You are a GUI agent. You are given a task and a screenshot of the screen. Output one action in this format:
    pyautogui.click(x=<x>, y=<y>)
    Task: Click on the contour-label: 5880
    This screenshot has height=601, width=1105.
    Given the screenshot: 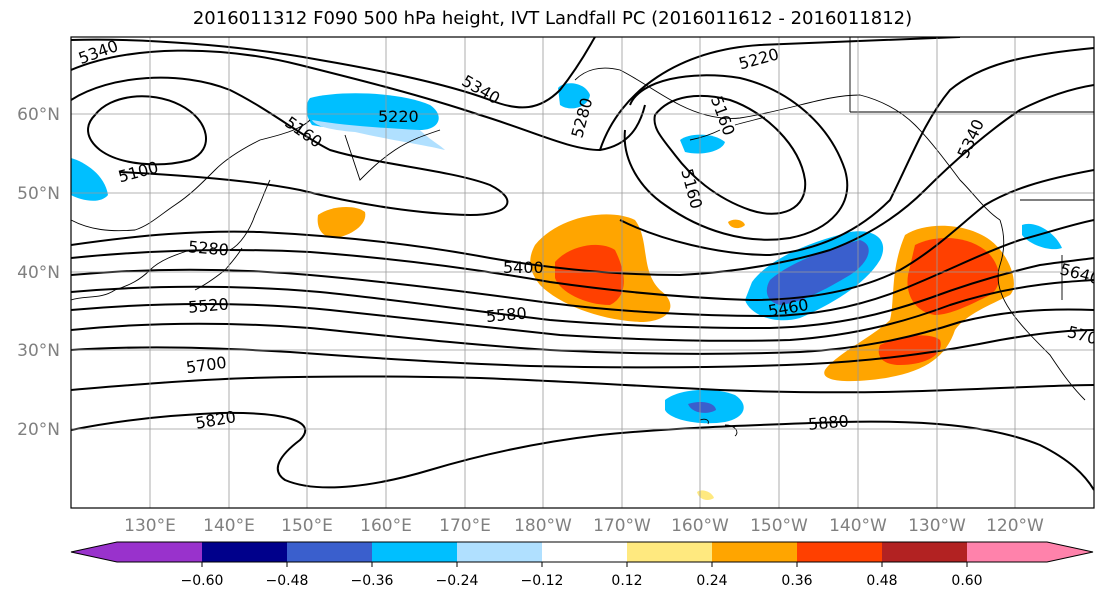 What is the action you would take?
    pyautogui.click(x=828, y=422)
    